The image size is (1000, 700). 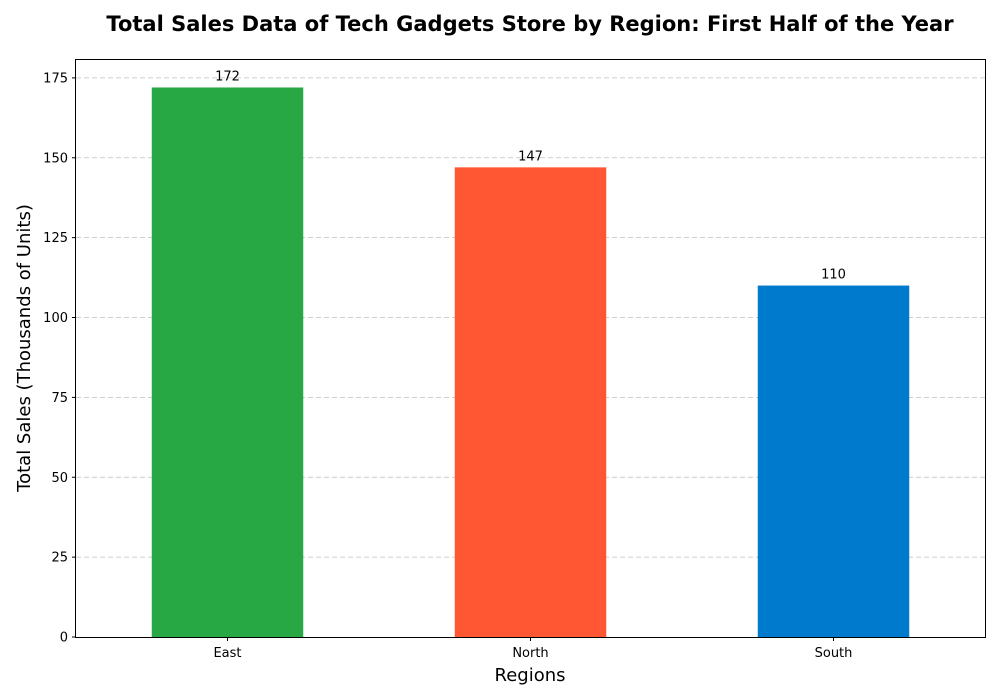 I want to click on data-label: 147, so click(x=530, y=156).